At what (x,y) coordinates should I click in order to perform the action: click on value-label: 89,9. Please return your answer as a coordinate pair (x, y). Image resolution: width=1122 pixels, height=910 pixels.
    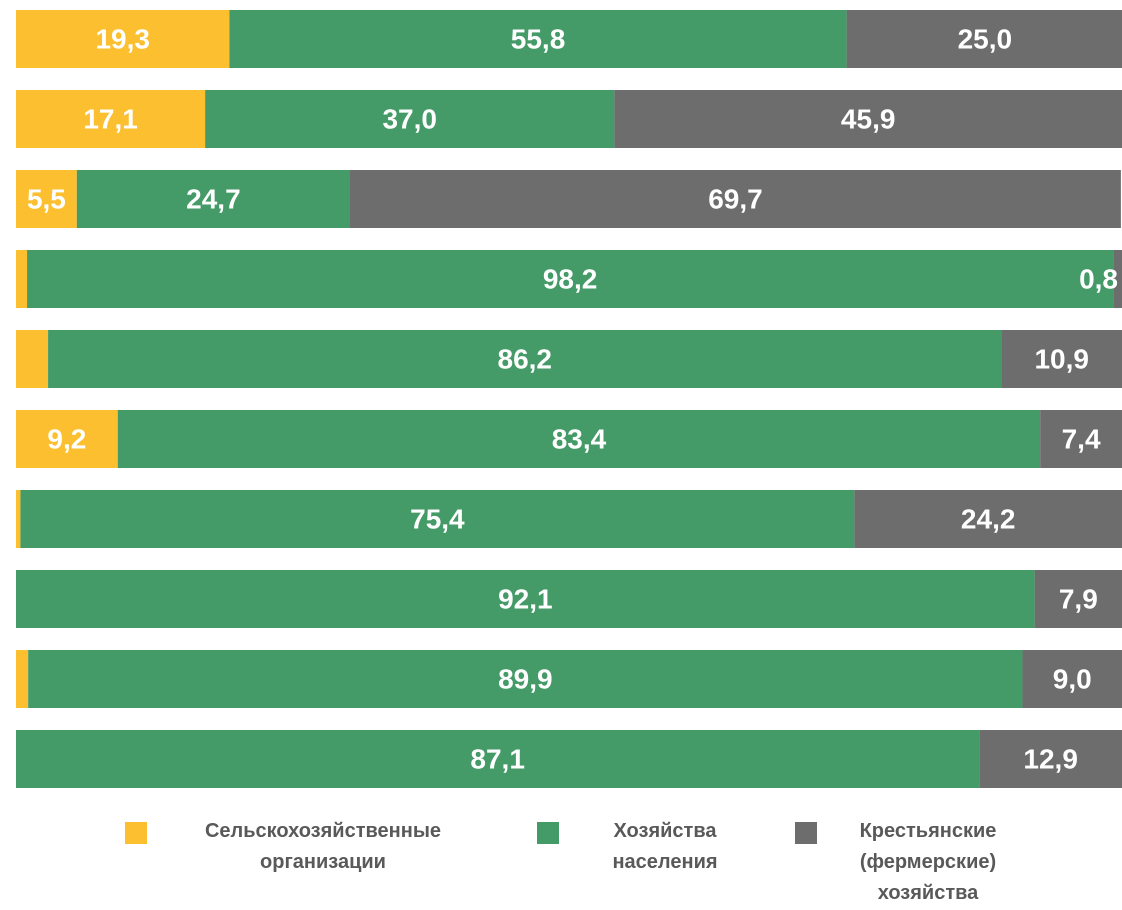
    Looking at the image, I should click on (525, 679).